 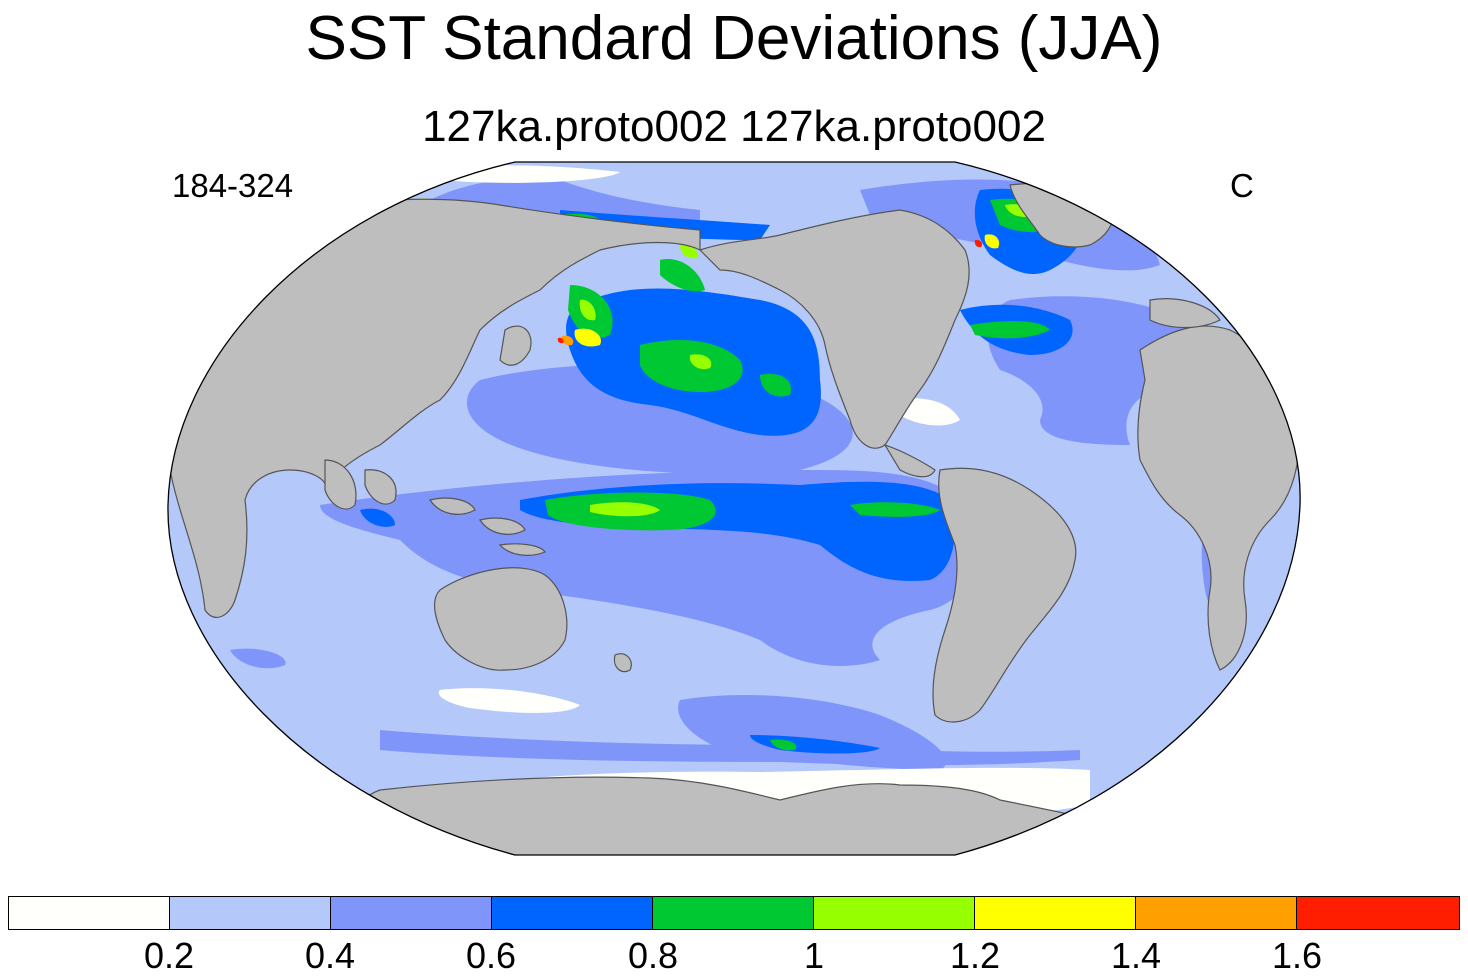 I want to click on units-label: C, so click(x=1242, y=185).